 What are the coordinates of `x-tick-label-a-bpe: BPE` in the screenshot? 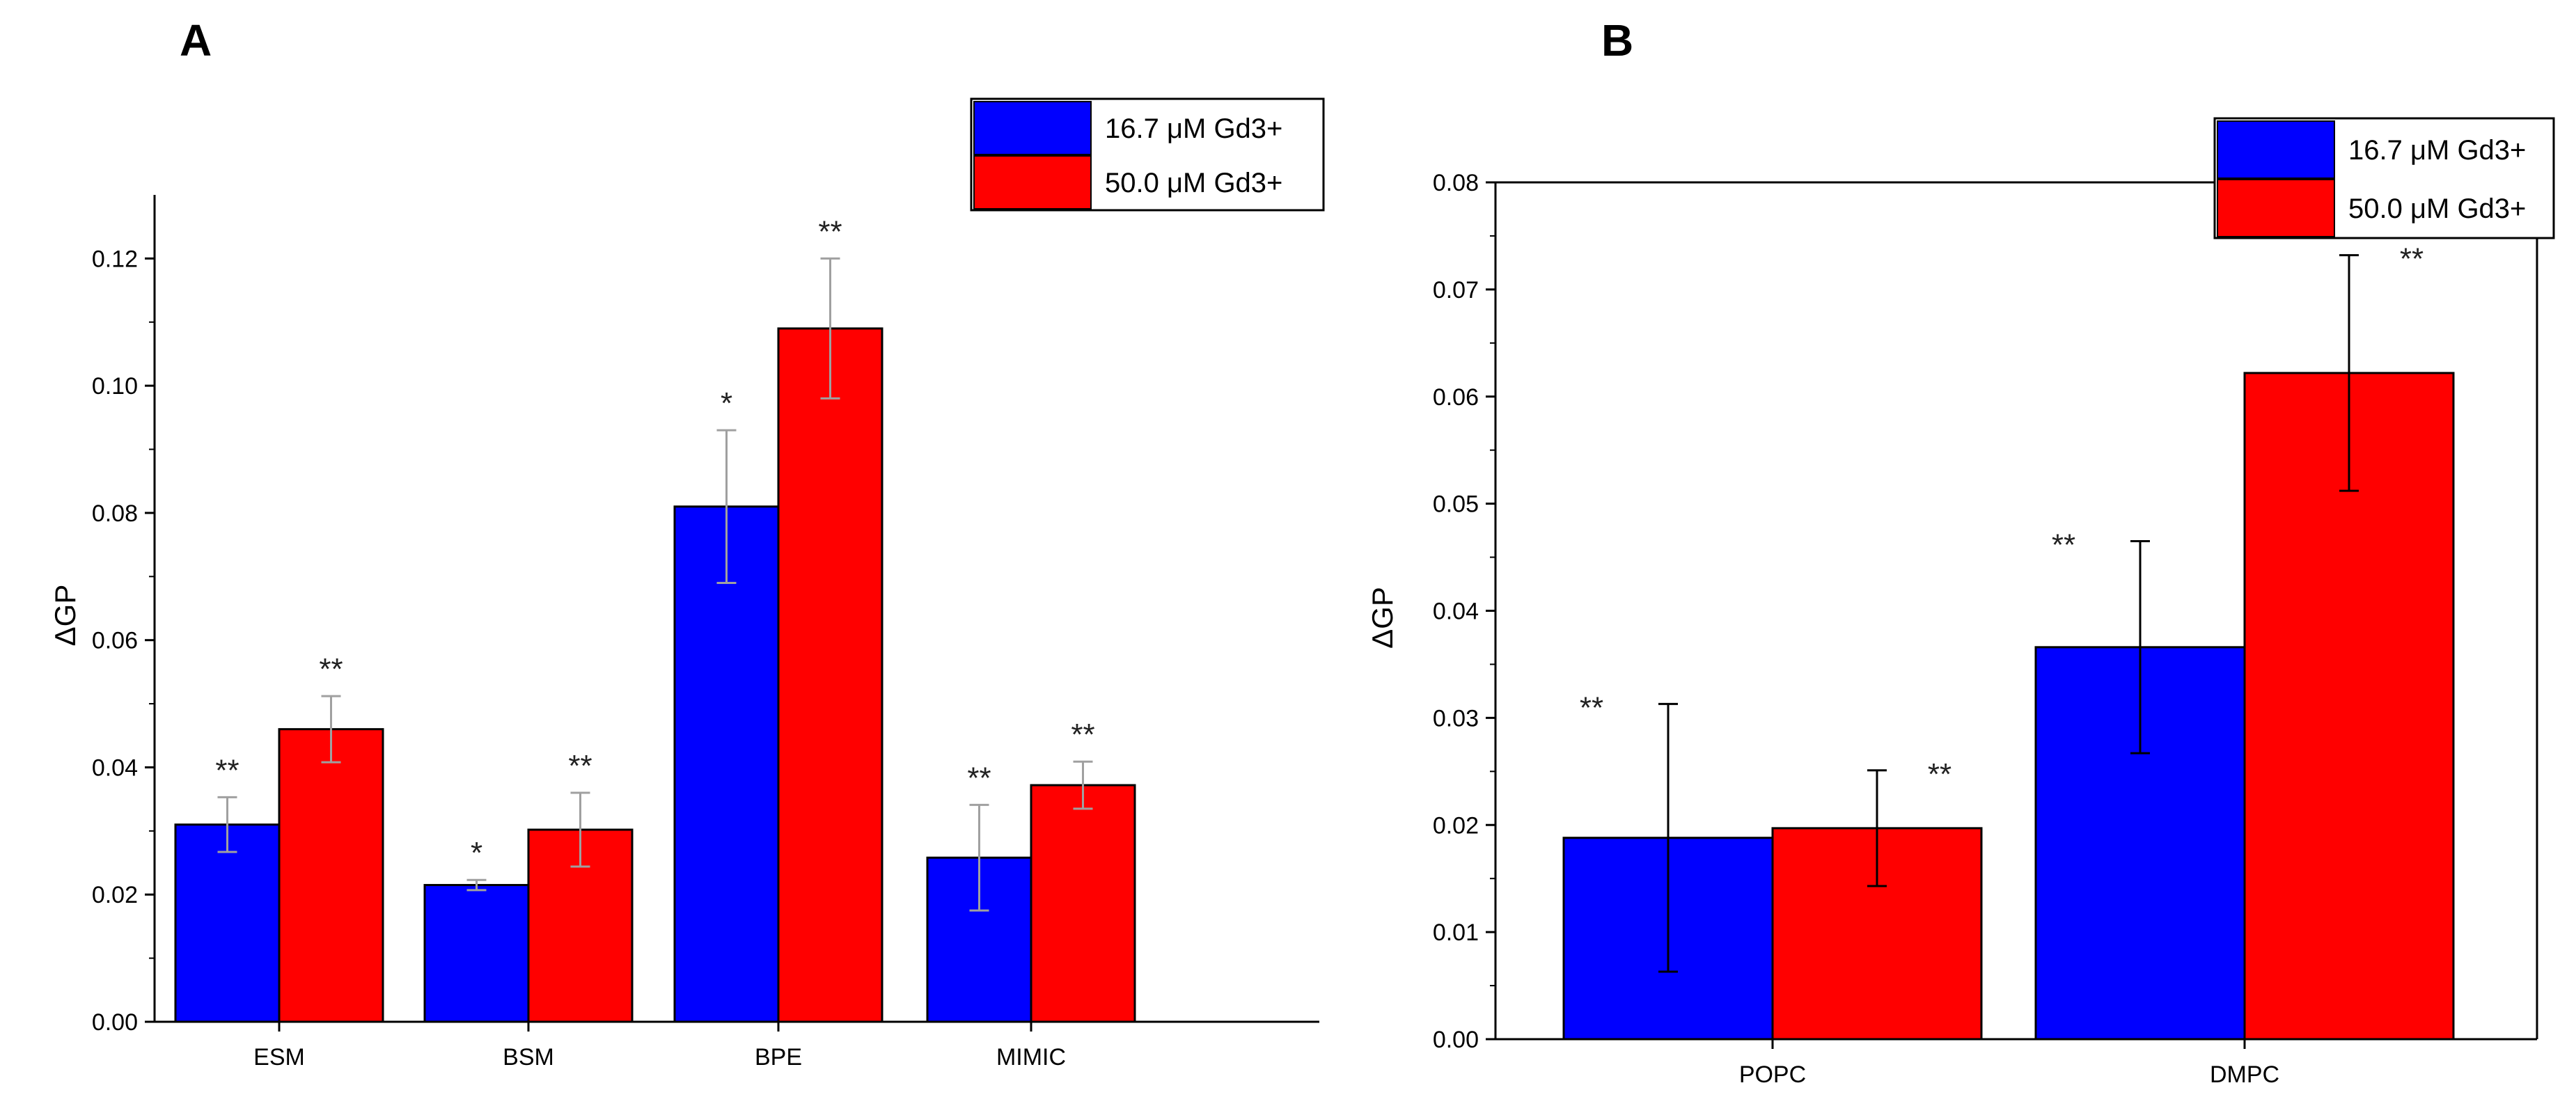 It's located at (778, 1057).